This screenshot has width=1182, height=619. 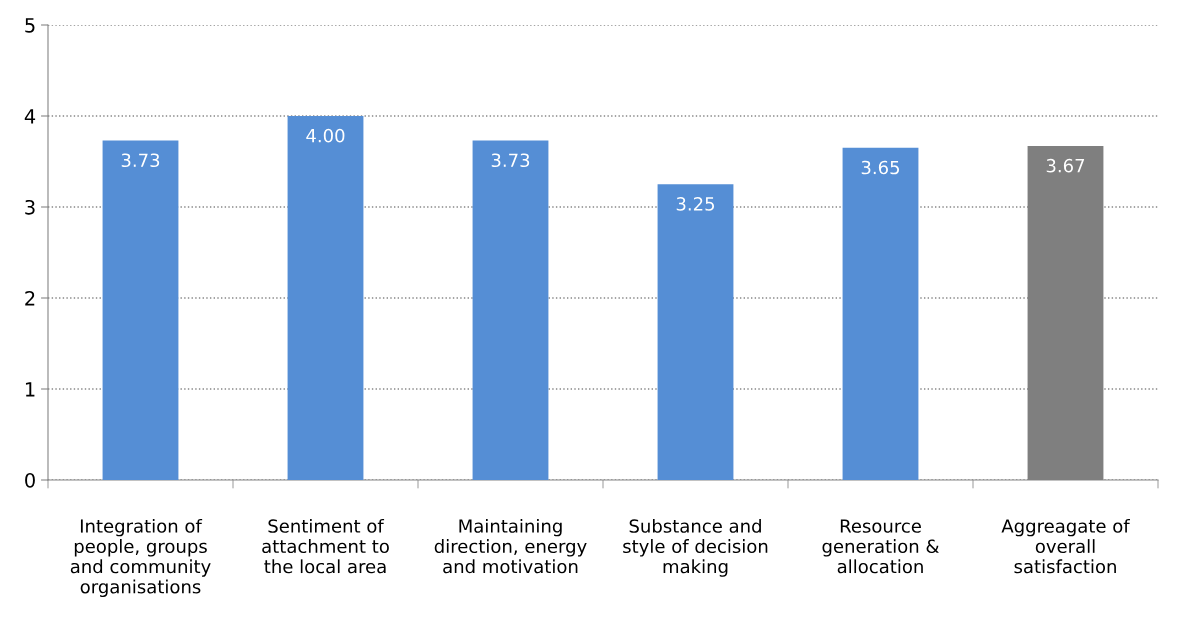 What do you see at coordinates (1065, 546) in the screenshot?
I see `x-tick-label: Aggreagate of overall satisfaction` at bounding box center [1065, 546].